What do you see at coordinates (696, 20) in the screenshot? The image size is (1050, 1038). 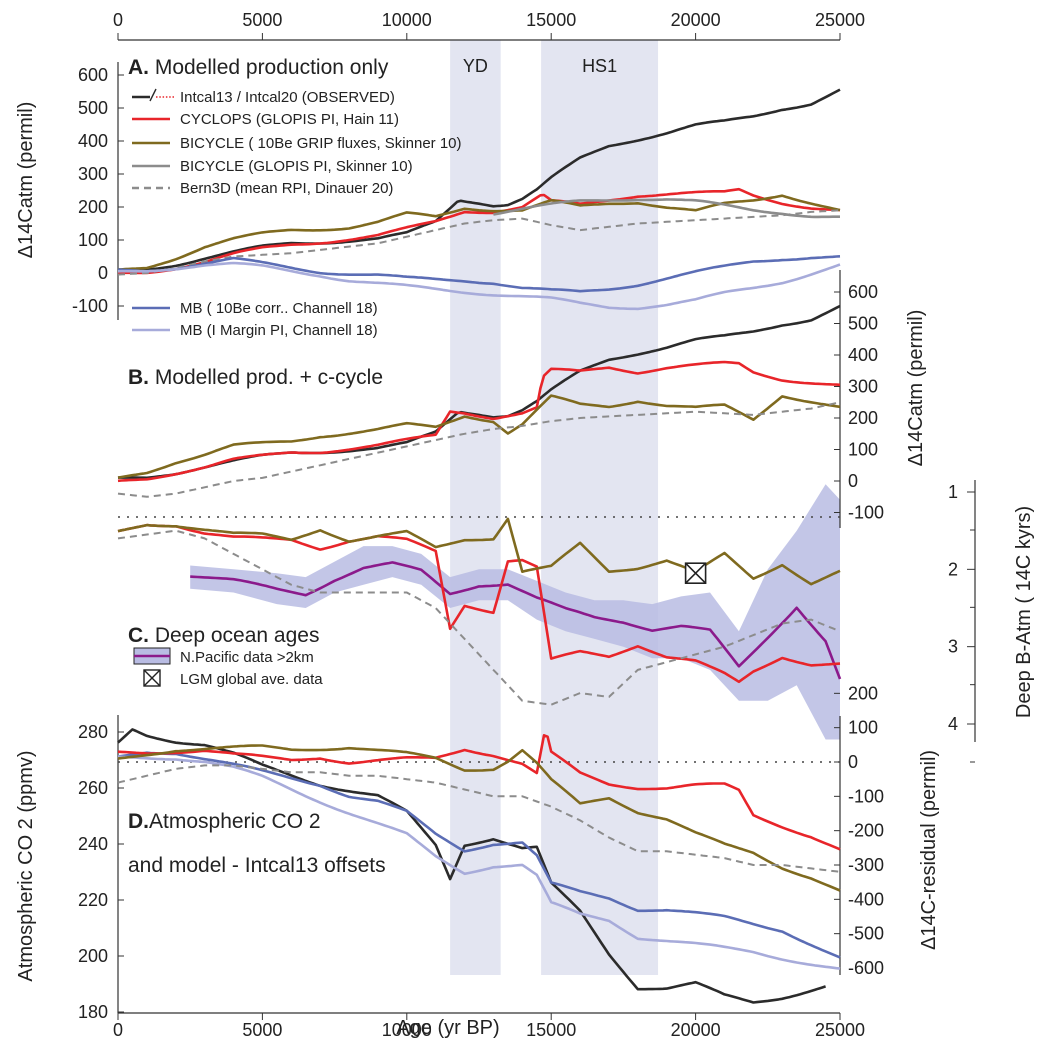 I see `x-tick-label-top-20000: 20000` at bounding box center [696, 20].